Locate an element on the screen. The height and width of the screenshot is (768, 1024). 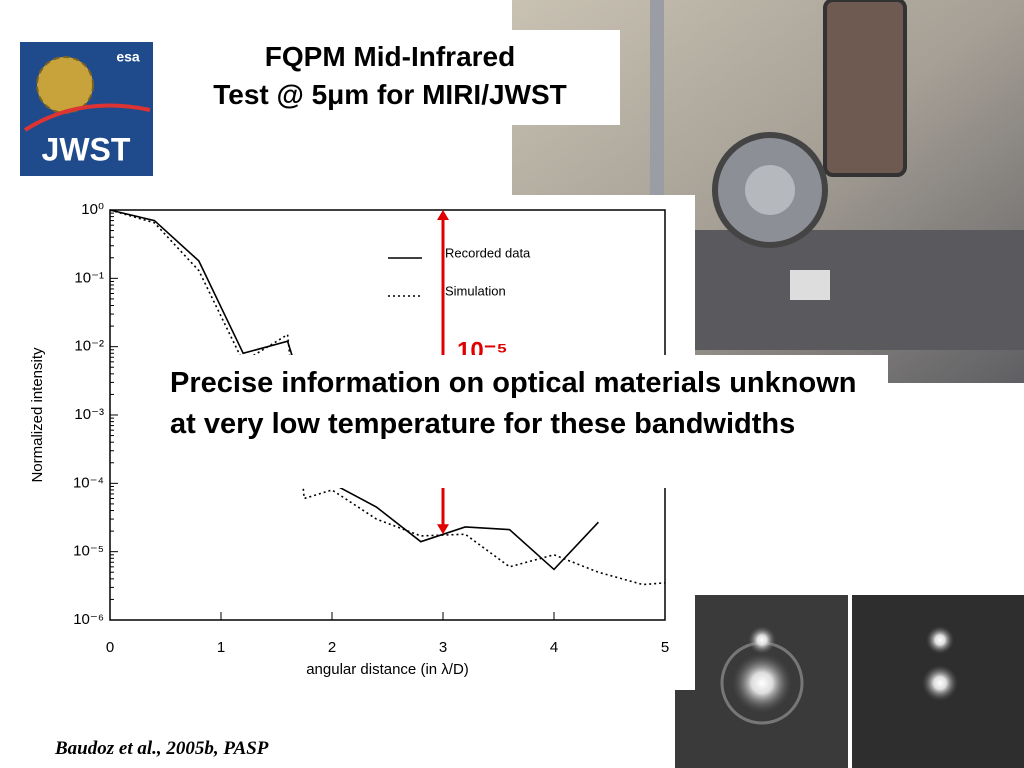
y-tick-label: 10⁻¹ is located at coordinates (89, 277).